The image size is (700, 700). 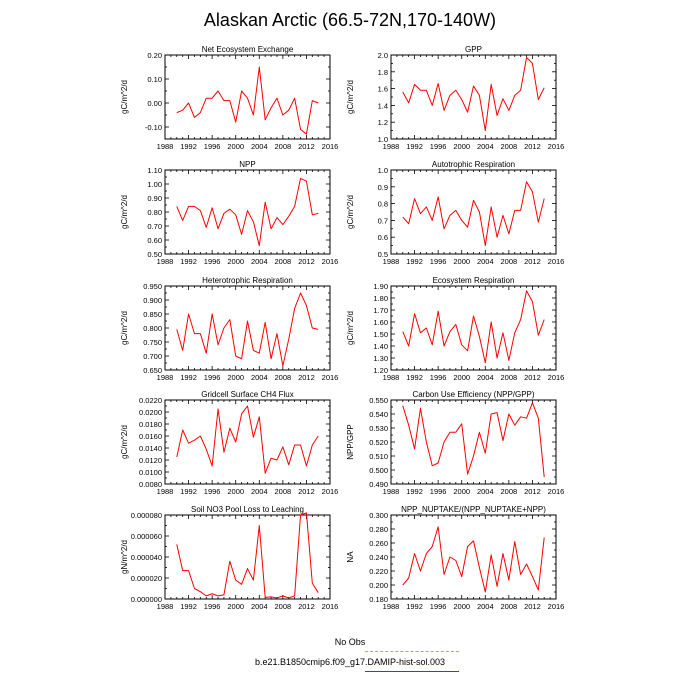 I want to click on y-tick-label: 0.950, so click(x=152, y=286).